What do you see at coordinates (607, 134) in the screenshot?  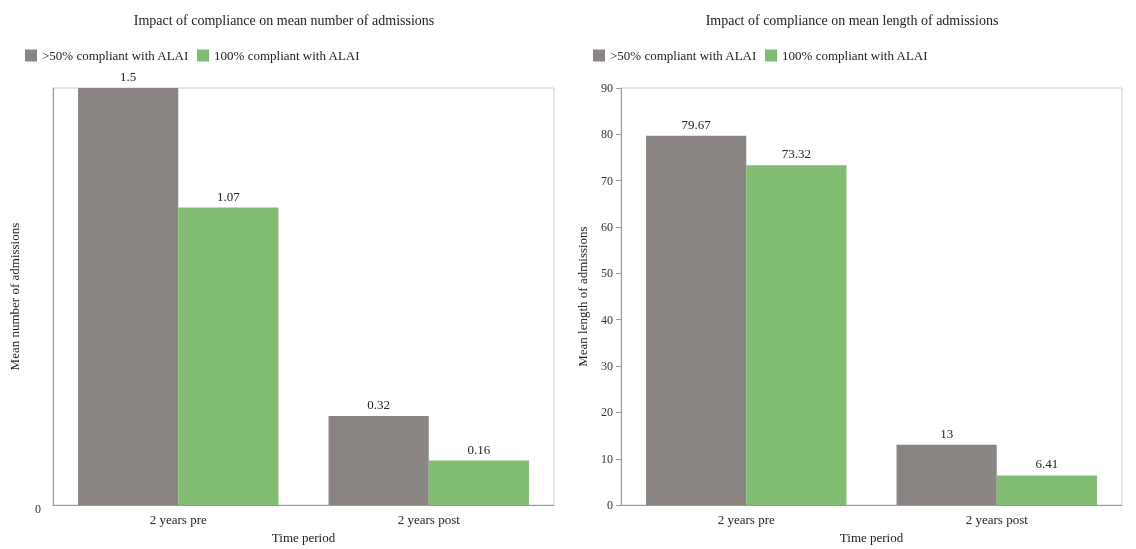 I see `y-tick-label: 80` at bounding box center [607, 134].